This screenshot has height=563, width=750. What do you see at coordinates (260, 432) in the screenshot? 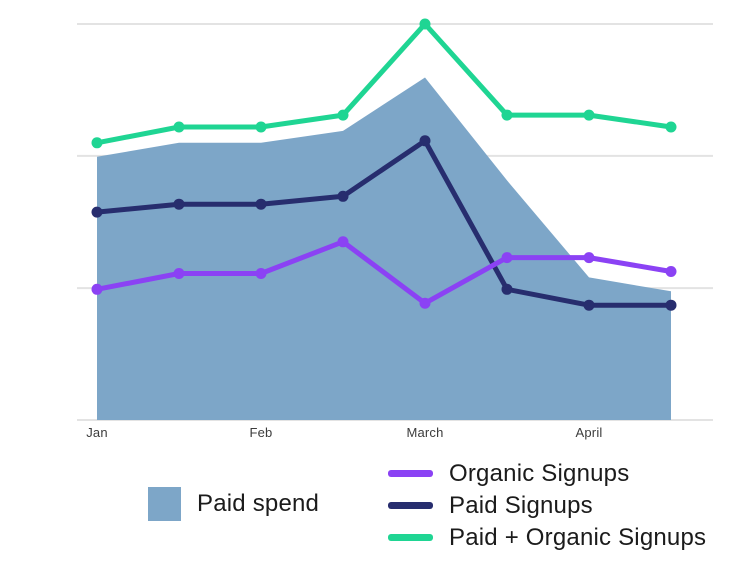
I see `x-axis-label-feb: Feb` at bounding box center [260, 432].